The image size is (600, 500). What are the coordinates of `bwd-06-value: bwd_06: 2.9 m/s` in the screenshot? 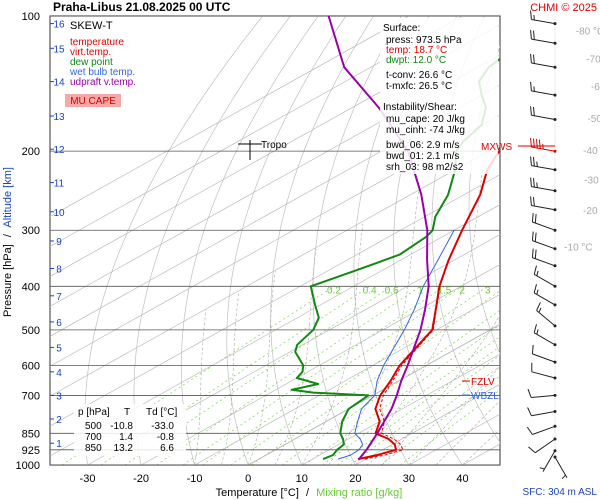 It's located at (422, 145).